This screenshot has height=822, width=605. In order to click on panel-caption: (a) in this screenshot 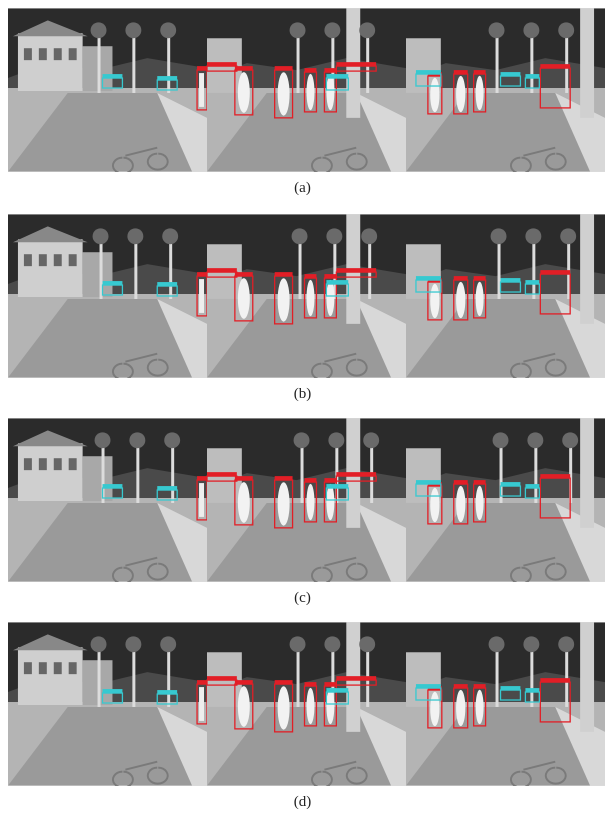, I will do `click(302, 188)`.